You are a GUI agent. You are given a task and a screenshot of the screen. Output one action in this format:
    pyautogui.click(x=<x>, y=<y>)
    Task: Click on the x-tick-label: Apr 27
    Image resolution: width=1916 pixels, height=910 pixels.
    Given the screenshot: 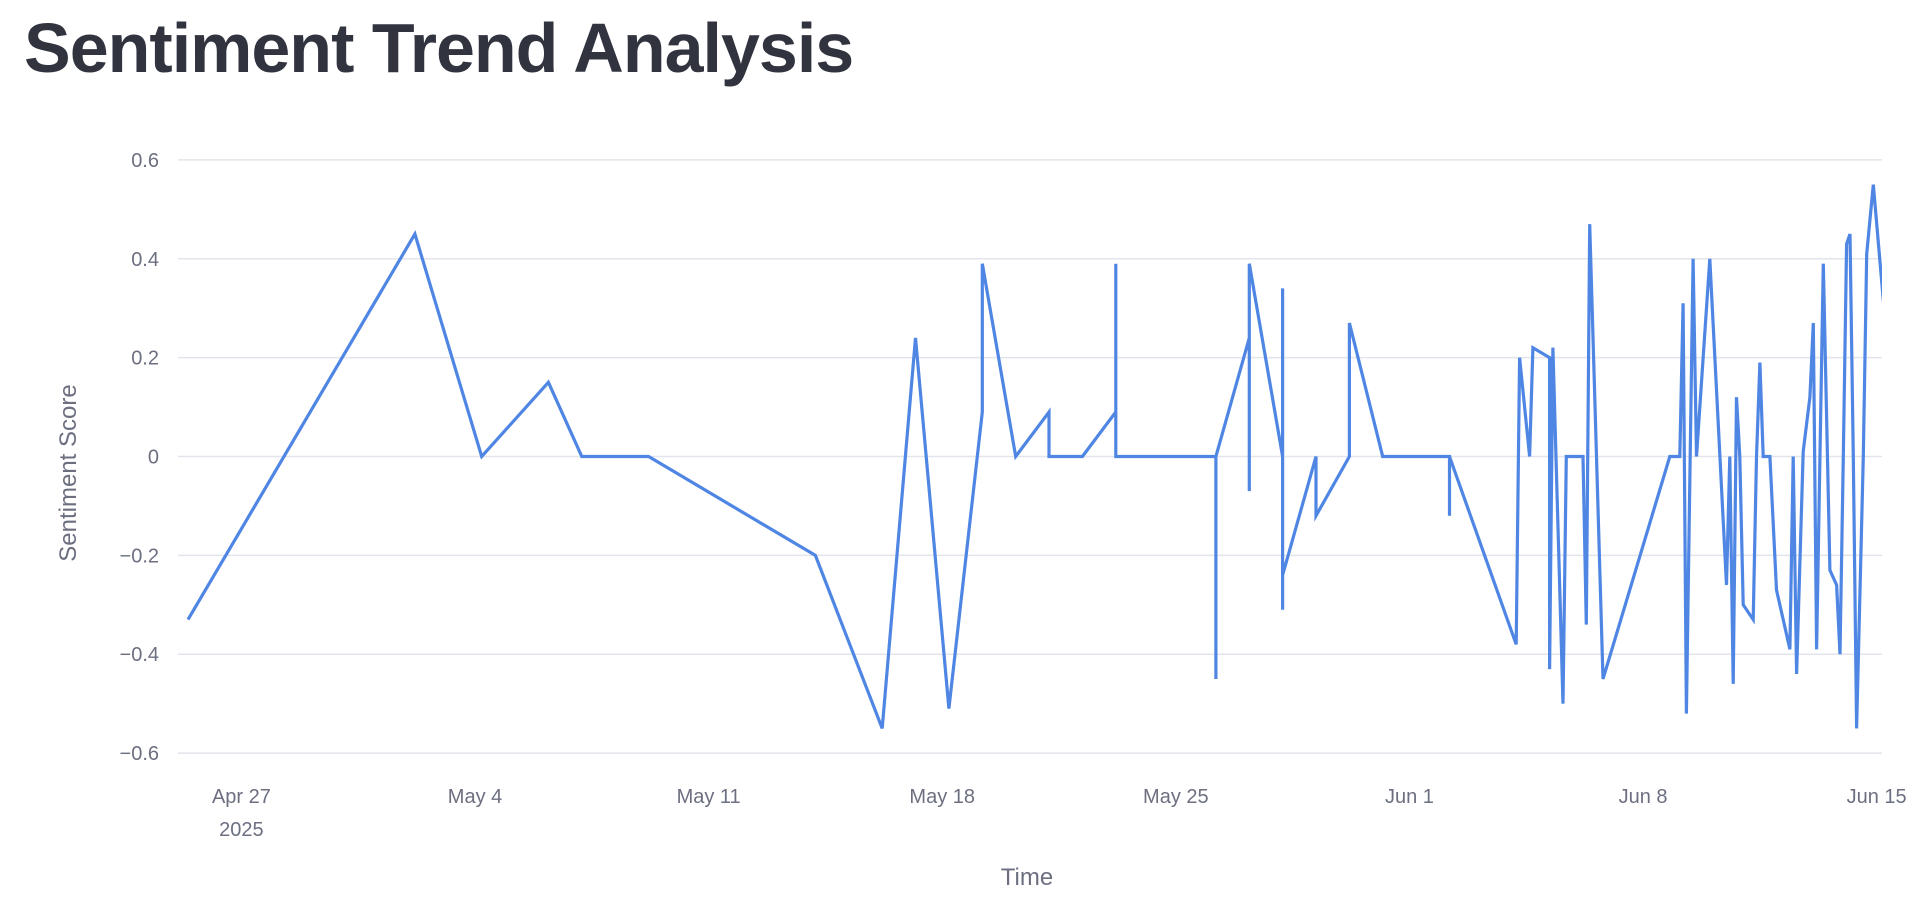 What is the action you would take?
    pyautogui.click(x=241, y=797)
    